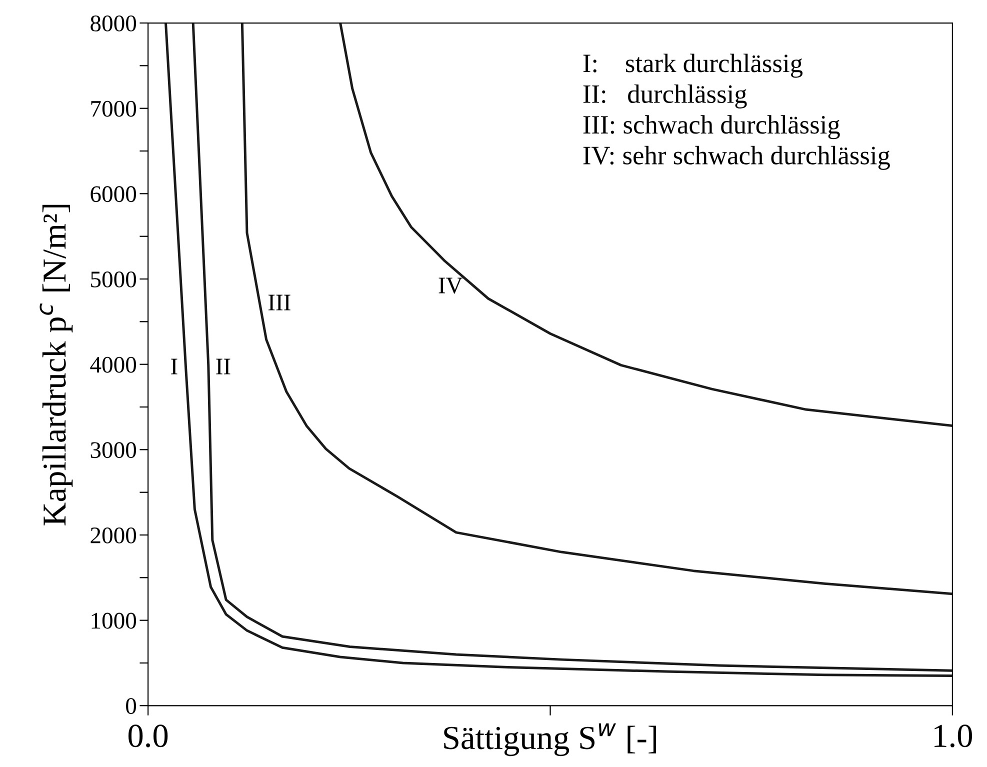  I want to click on annotation: I: stark durchlässig, so click(693, 66).